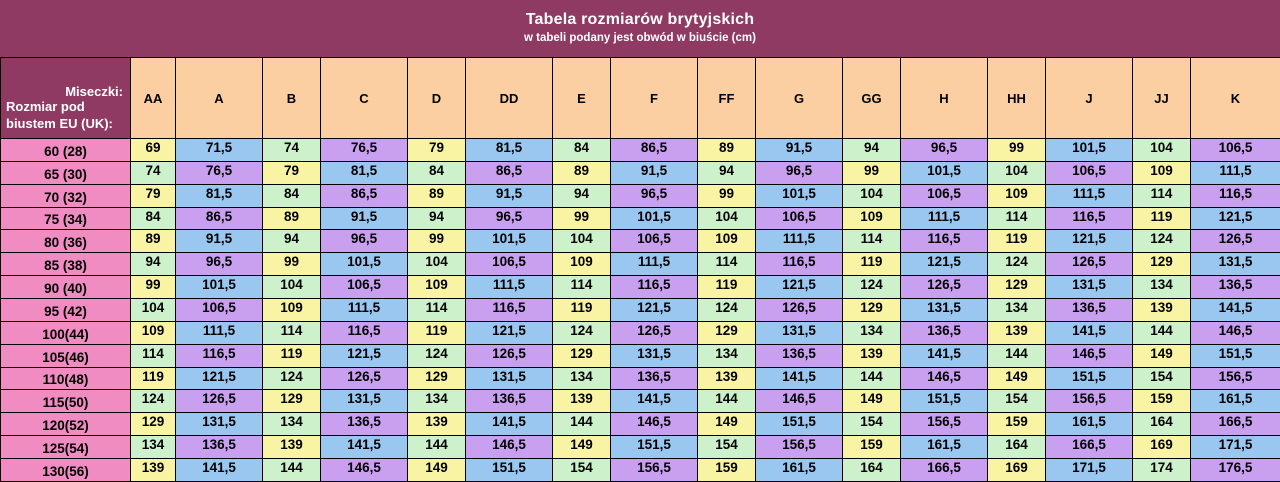  I want to click on size-cell: 79, so click(437, 150).